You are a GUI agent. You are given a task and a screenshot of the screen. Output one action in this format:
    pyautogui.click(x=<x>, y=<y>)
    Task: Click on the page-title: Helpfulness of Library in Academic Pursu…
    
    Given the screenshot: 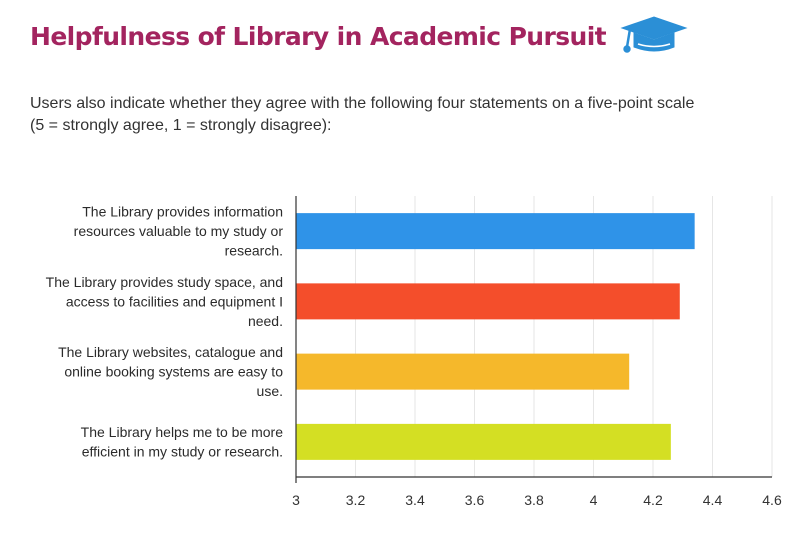 What is the action you would take?
    pyautogui.click(x=318, y=36)
    